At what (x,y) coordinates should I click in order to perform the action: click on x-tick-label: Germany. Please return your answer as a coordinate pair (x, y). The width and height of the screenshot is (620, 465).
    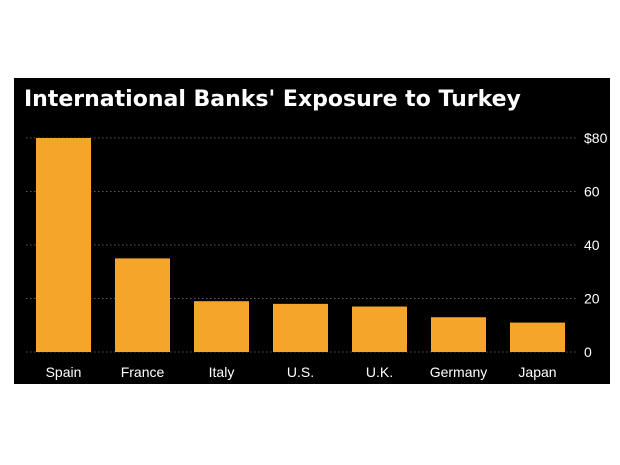
    Looking at the image, I should click on (459, 372).